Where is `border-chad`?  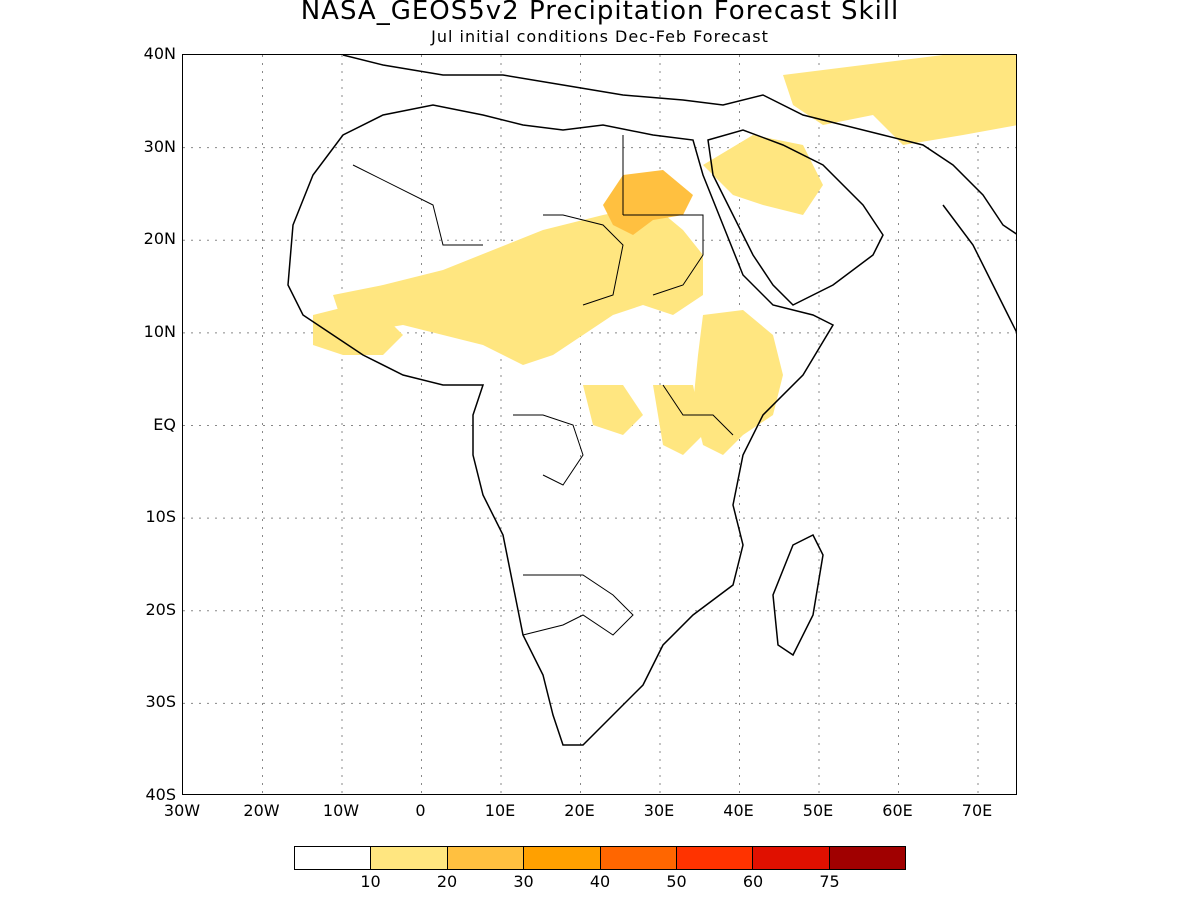 border-chad is located at coordinates (583, 260).